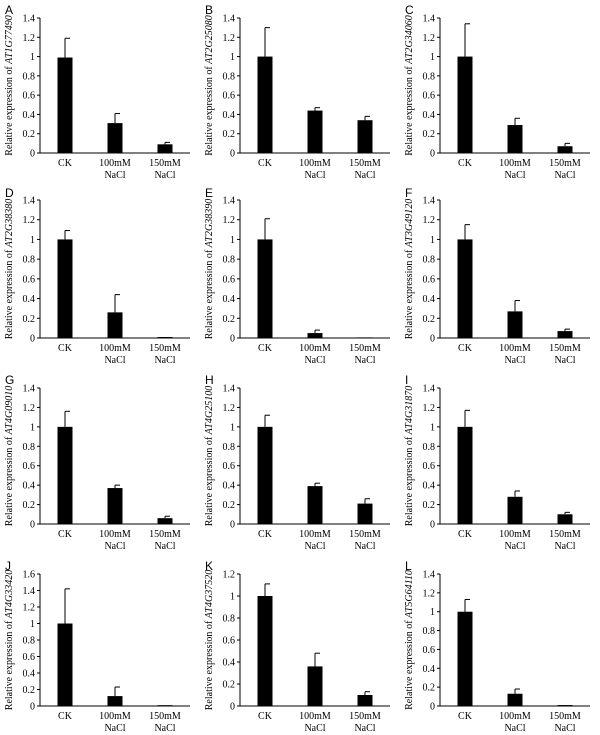 Image resolution: width=600 pixels, height=735 pixels. I want to click on y-axis-label-gene: AT2G38380, so click(9, 224).